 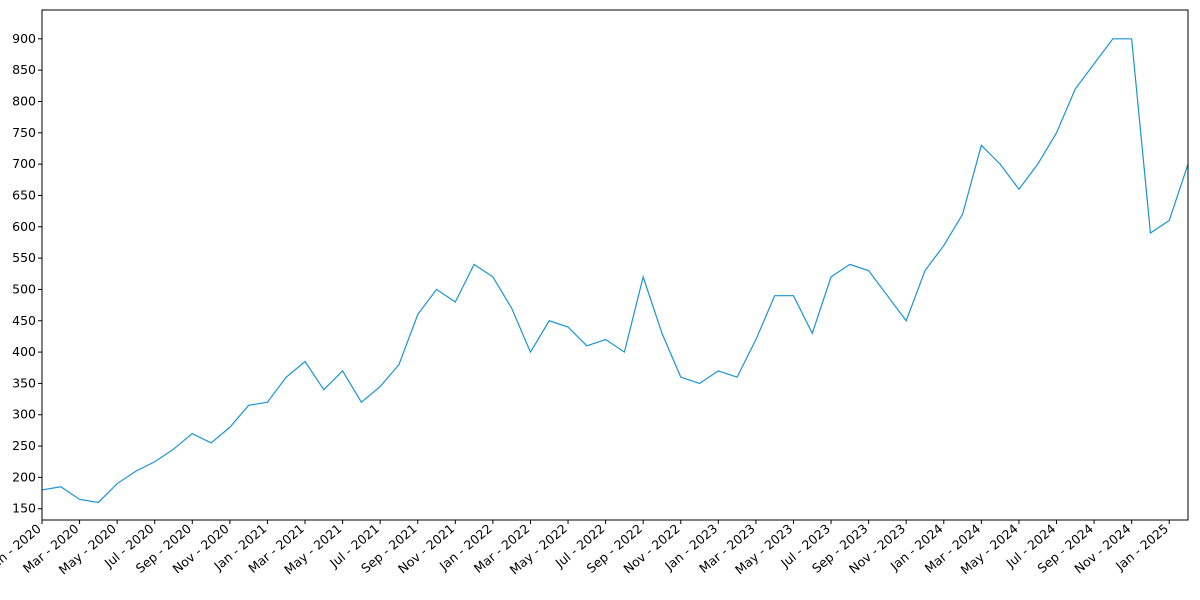 I want to click on y-tick-label: 400, so click(x=24, y=351).